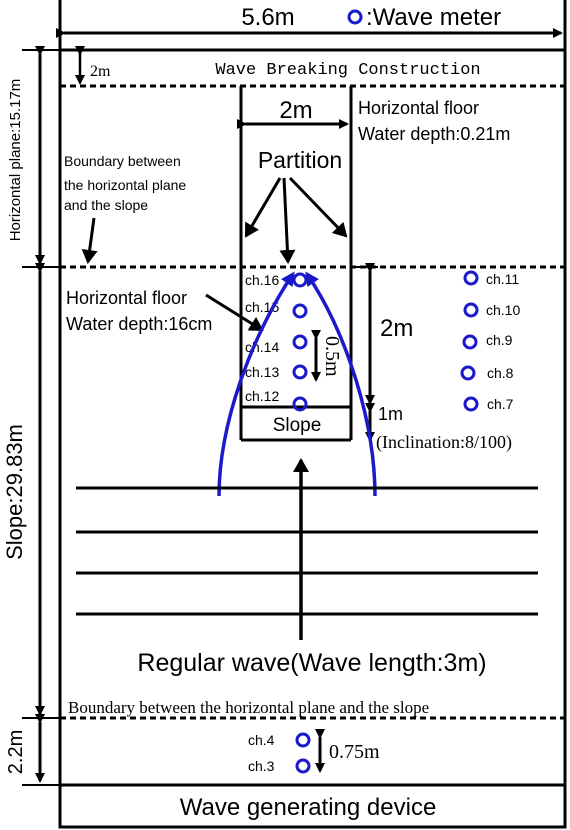 This screenshot has height=830, width=570. Describe the element at coordinates (126, 298) in the screenshot. I see `channel-floor-label-line1: Horizontal floor` at that location.